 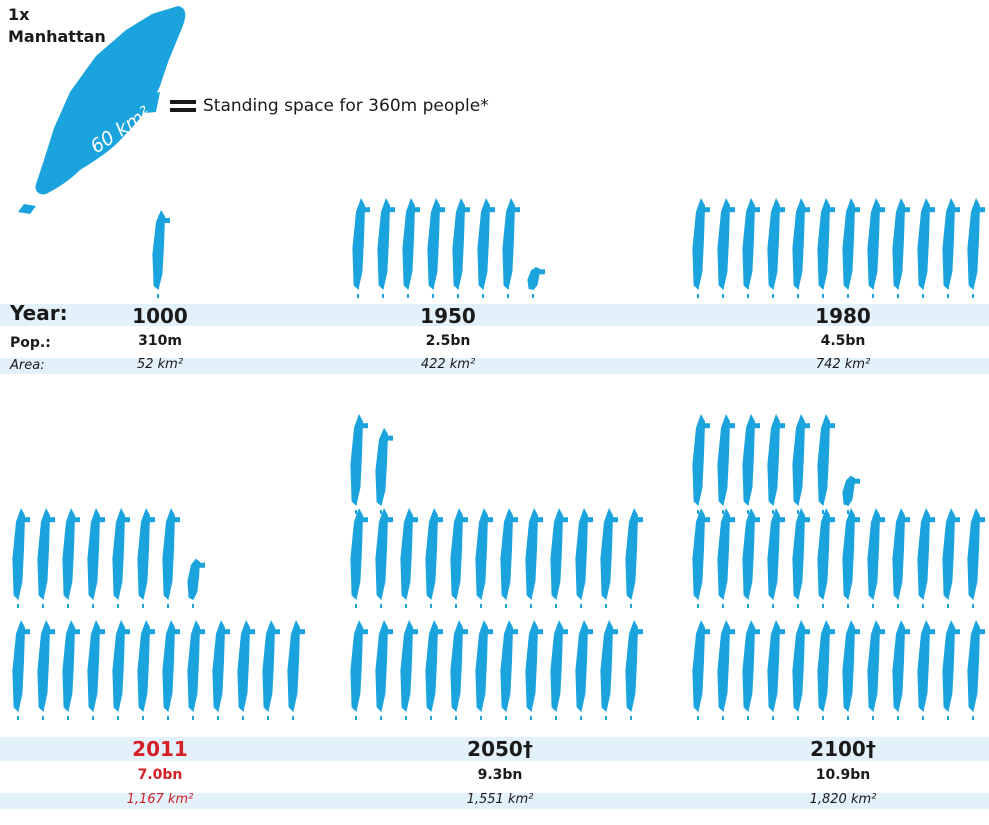 I want to click on manhattan-glyph-2100†-11, so click(x=973, y=666).